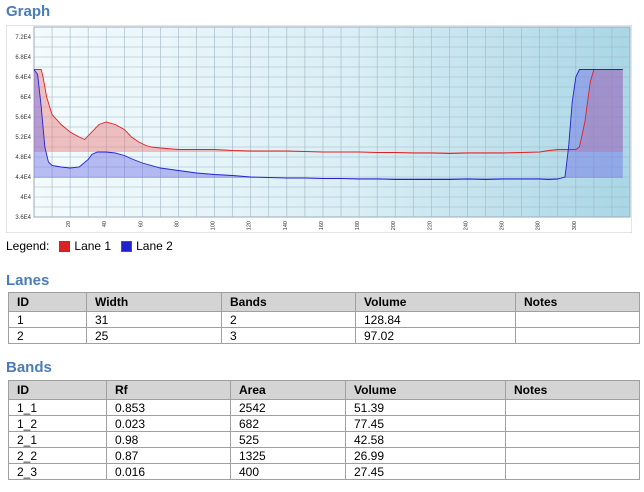 The image size is (644, 492). I want to click on x-tick-label: 200, so click(394, 225).